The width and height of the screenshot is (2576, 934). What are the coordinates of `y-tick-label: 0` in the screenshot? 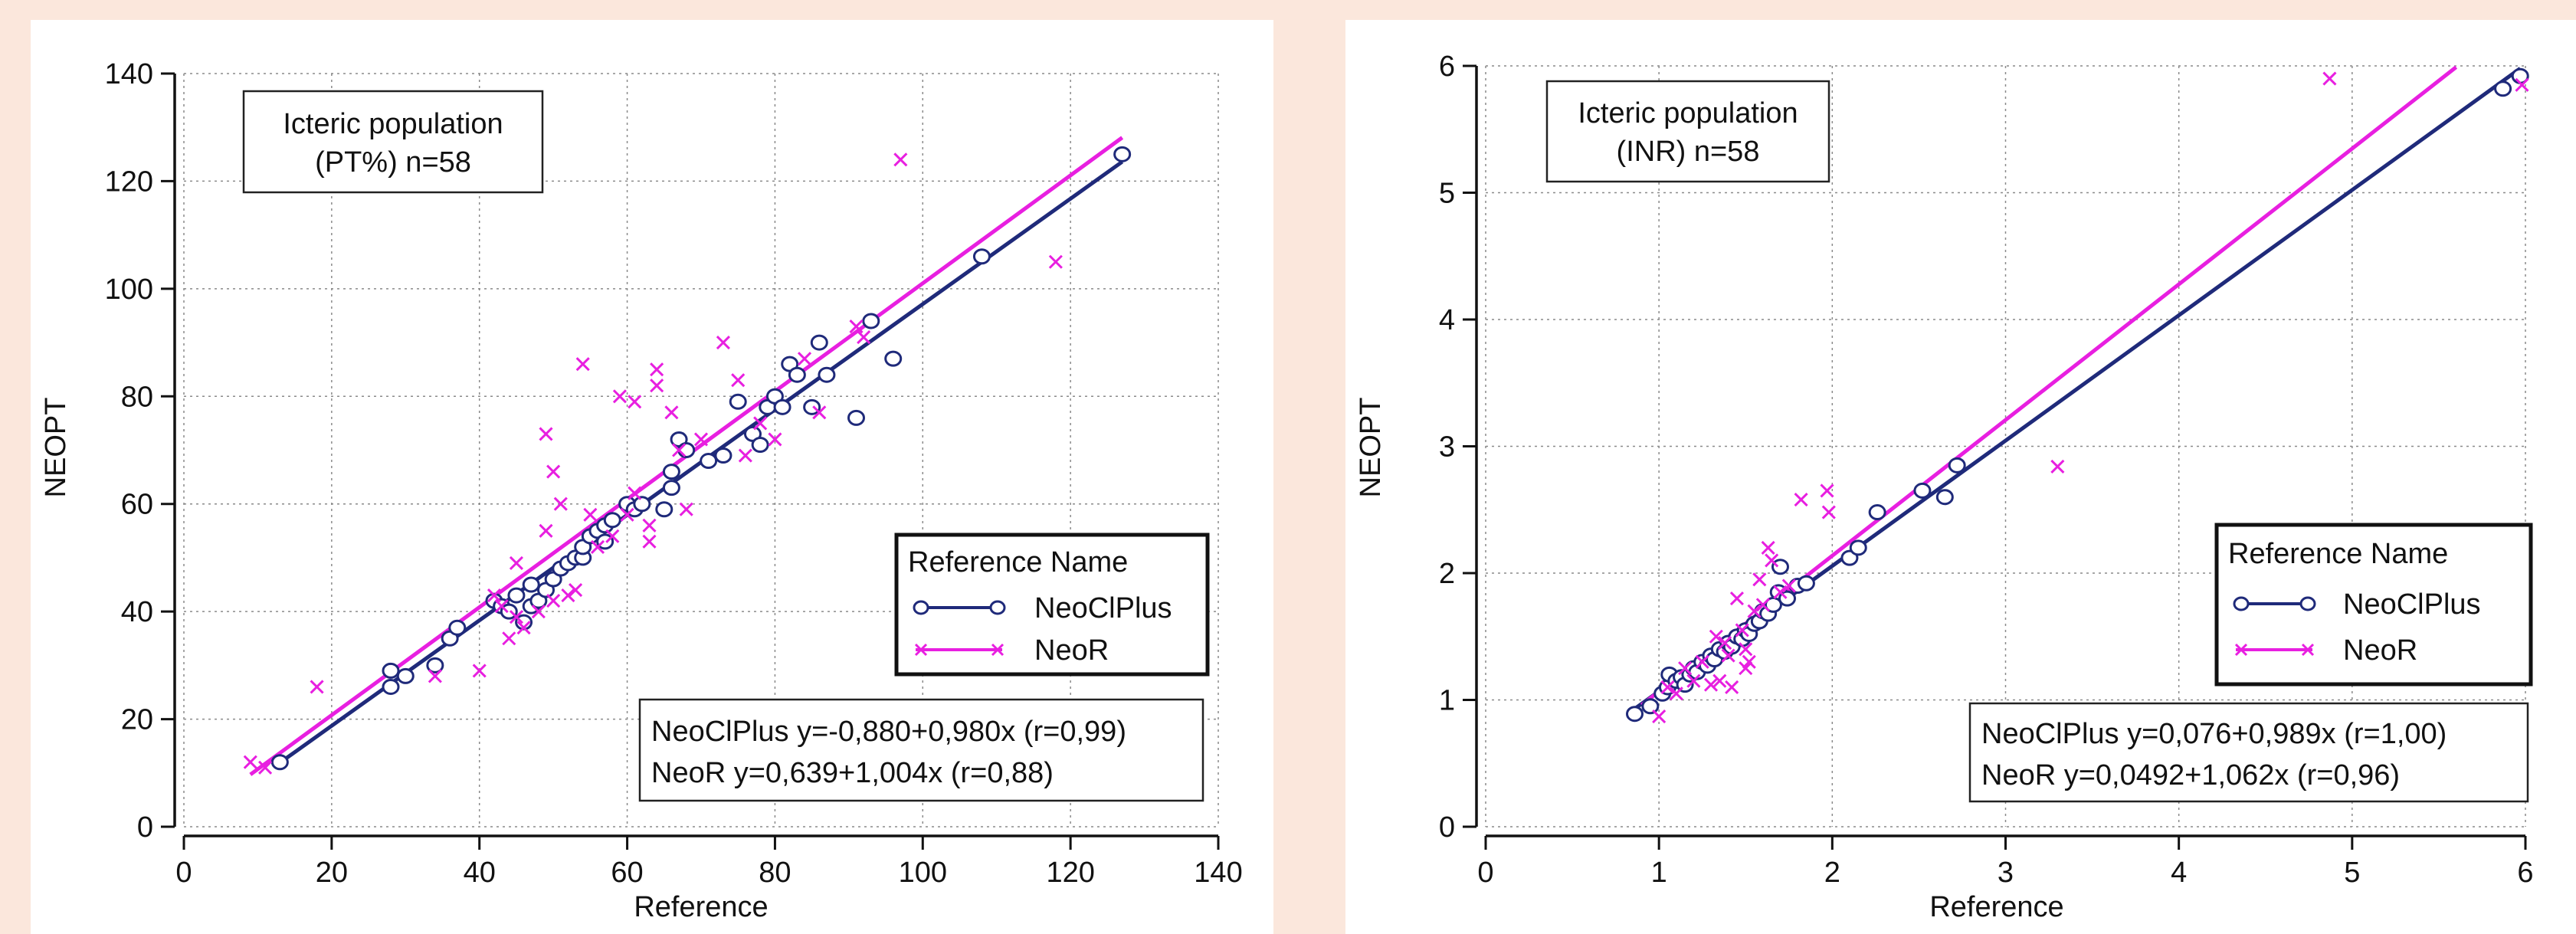 It's located at (1447, 828).